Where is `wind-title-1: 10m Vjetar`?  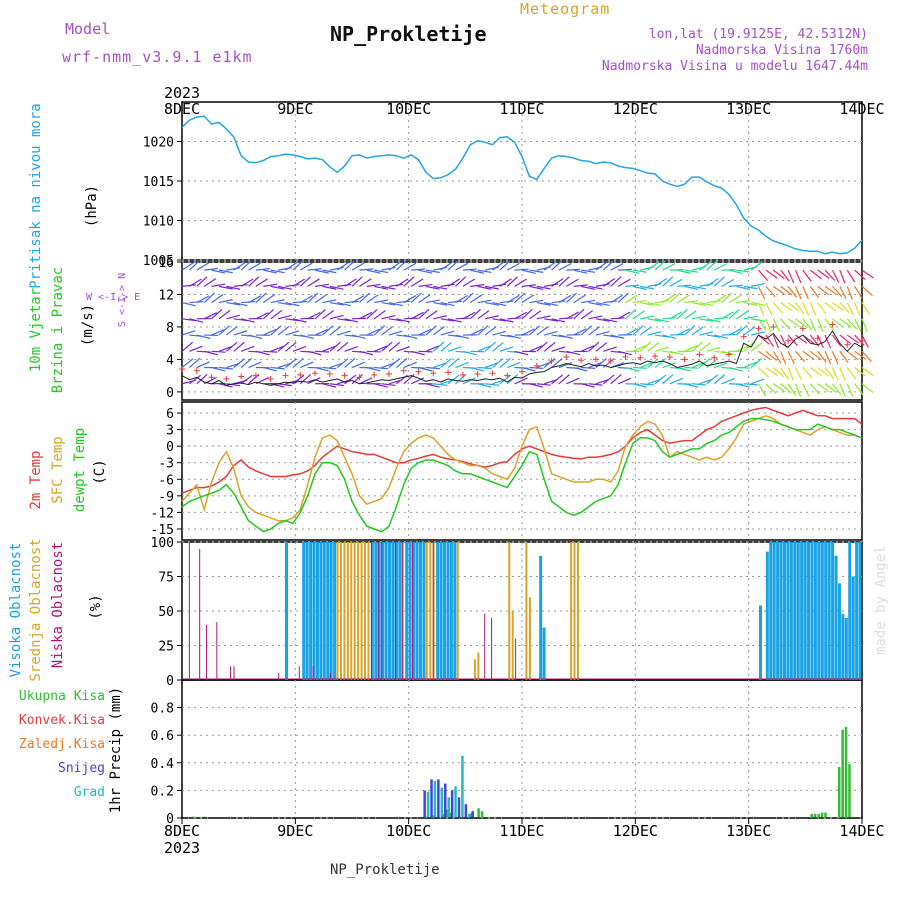
wind-title-1: 10m Vjetar is located at coordinates (36, 330).